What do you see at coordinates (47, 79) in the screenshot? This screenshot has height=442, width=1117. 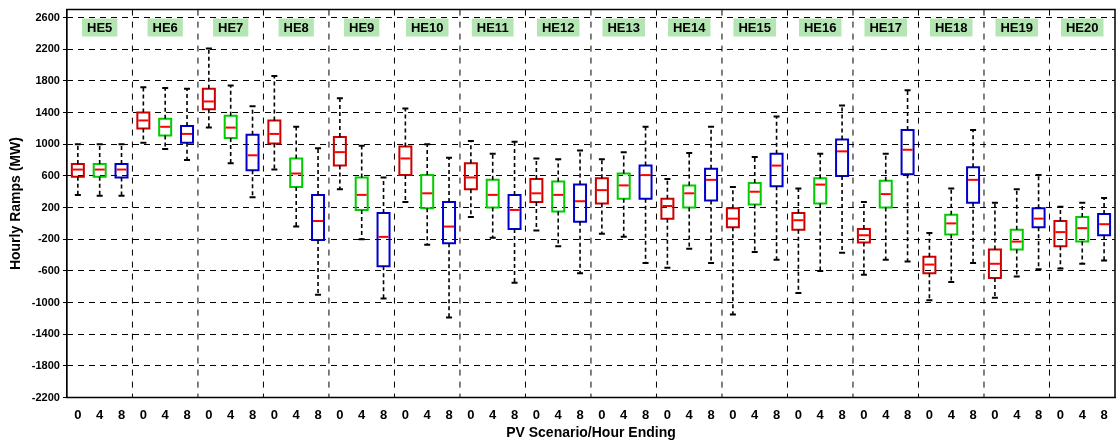 I see `y-tick-label: 1800` at bounding box center [47, 79].